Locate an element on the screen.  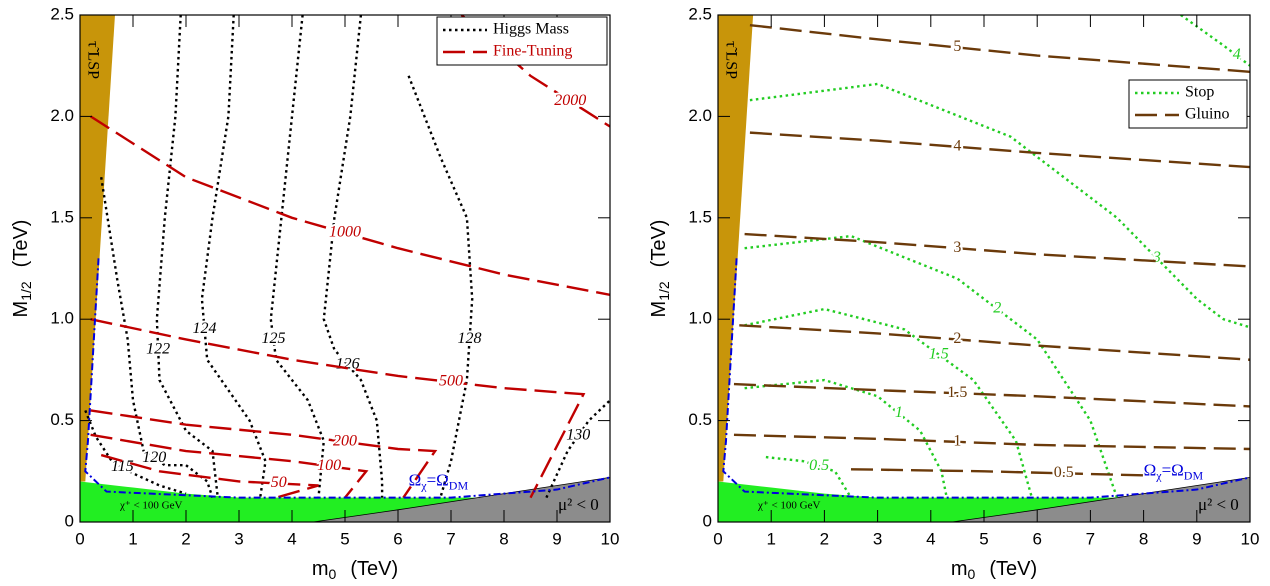
contour-label: 1000 is located at coordinates (345, 232).